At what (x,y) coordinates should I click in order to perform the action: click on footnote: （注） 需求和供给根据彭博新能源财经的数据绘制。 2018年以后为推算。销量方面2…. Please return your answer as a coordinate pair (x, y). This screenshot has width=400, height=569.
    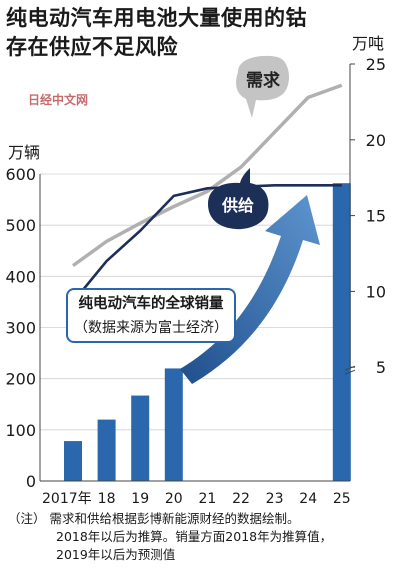
    Looking at the image, I should click on (202, 537).